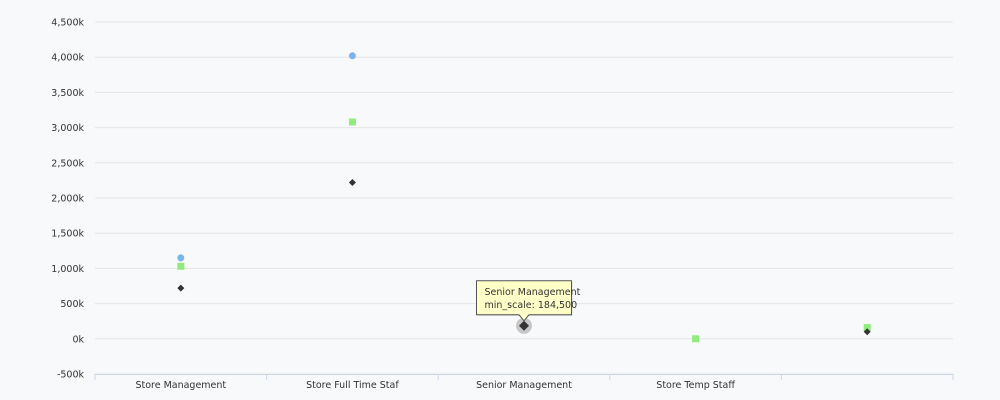 The image size is (1000, 400). I want to click on y-tick-label: 1,500k, so click(67, 234).